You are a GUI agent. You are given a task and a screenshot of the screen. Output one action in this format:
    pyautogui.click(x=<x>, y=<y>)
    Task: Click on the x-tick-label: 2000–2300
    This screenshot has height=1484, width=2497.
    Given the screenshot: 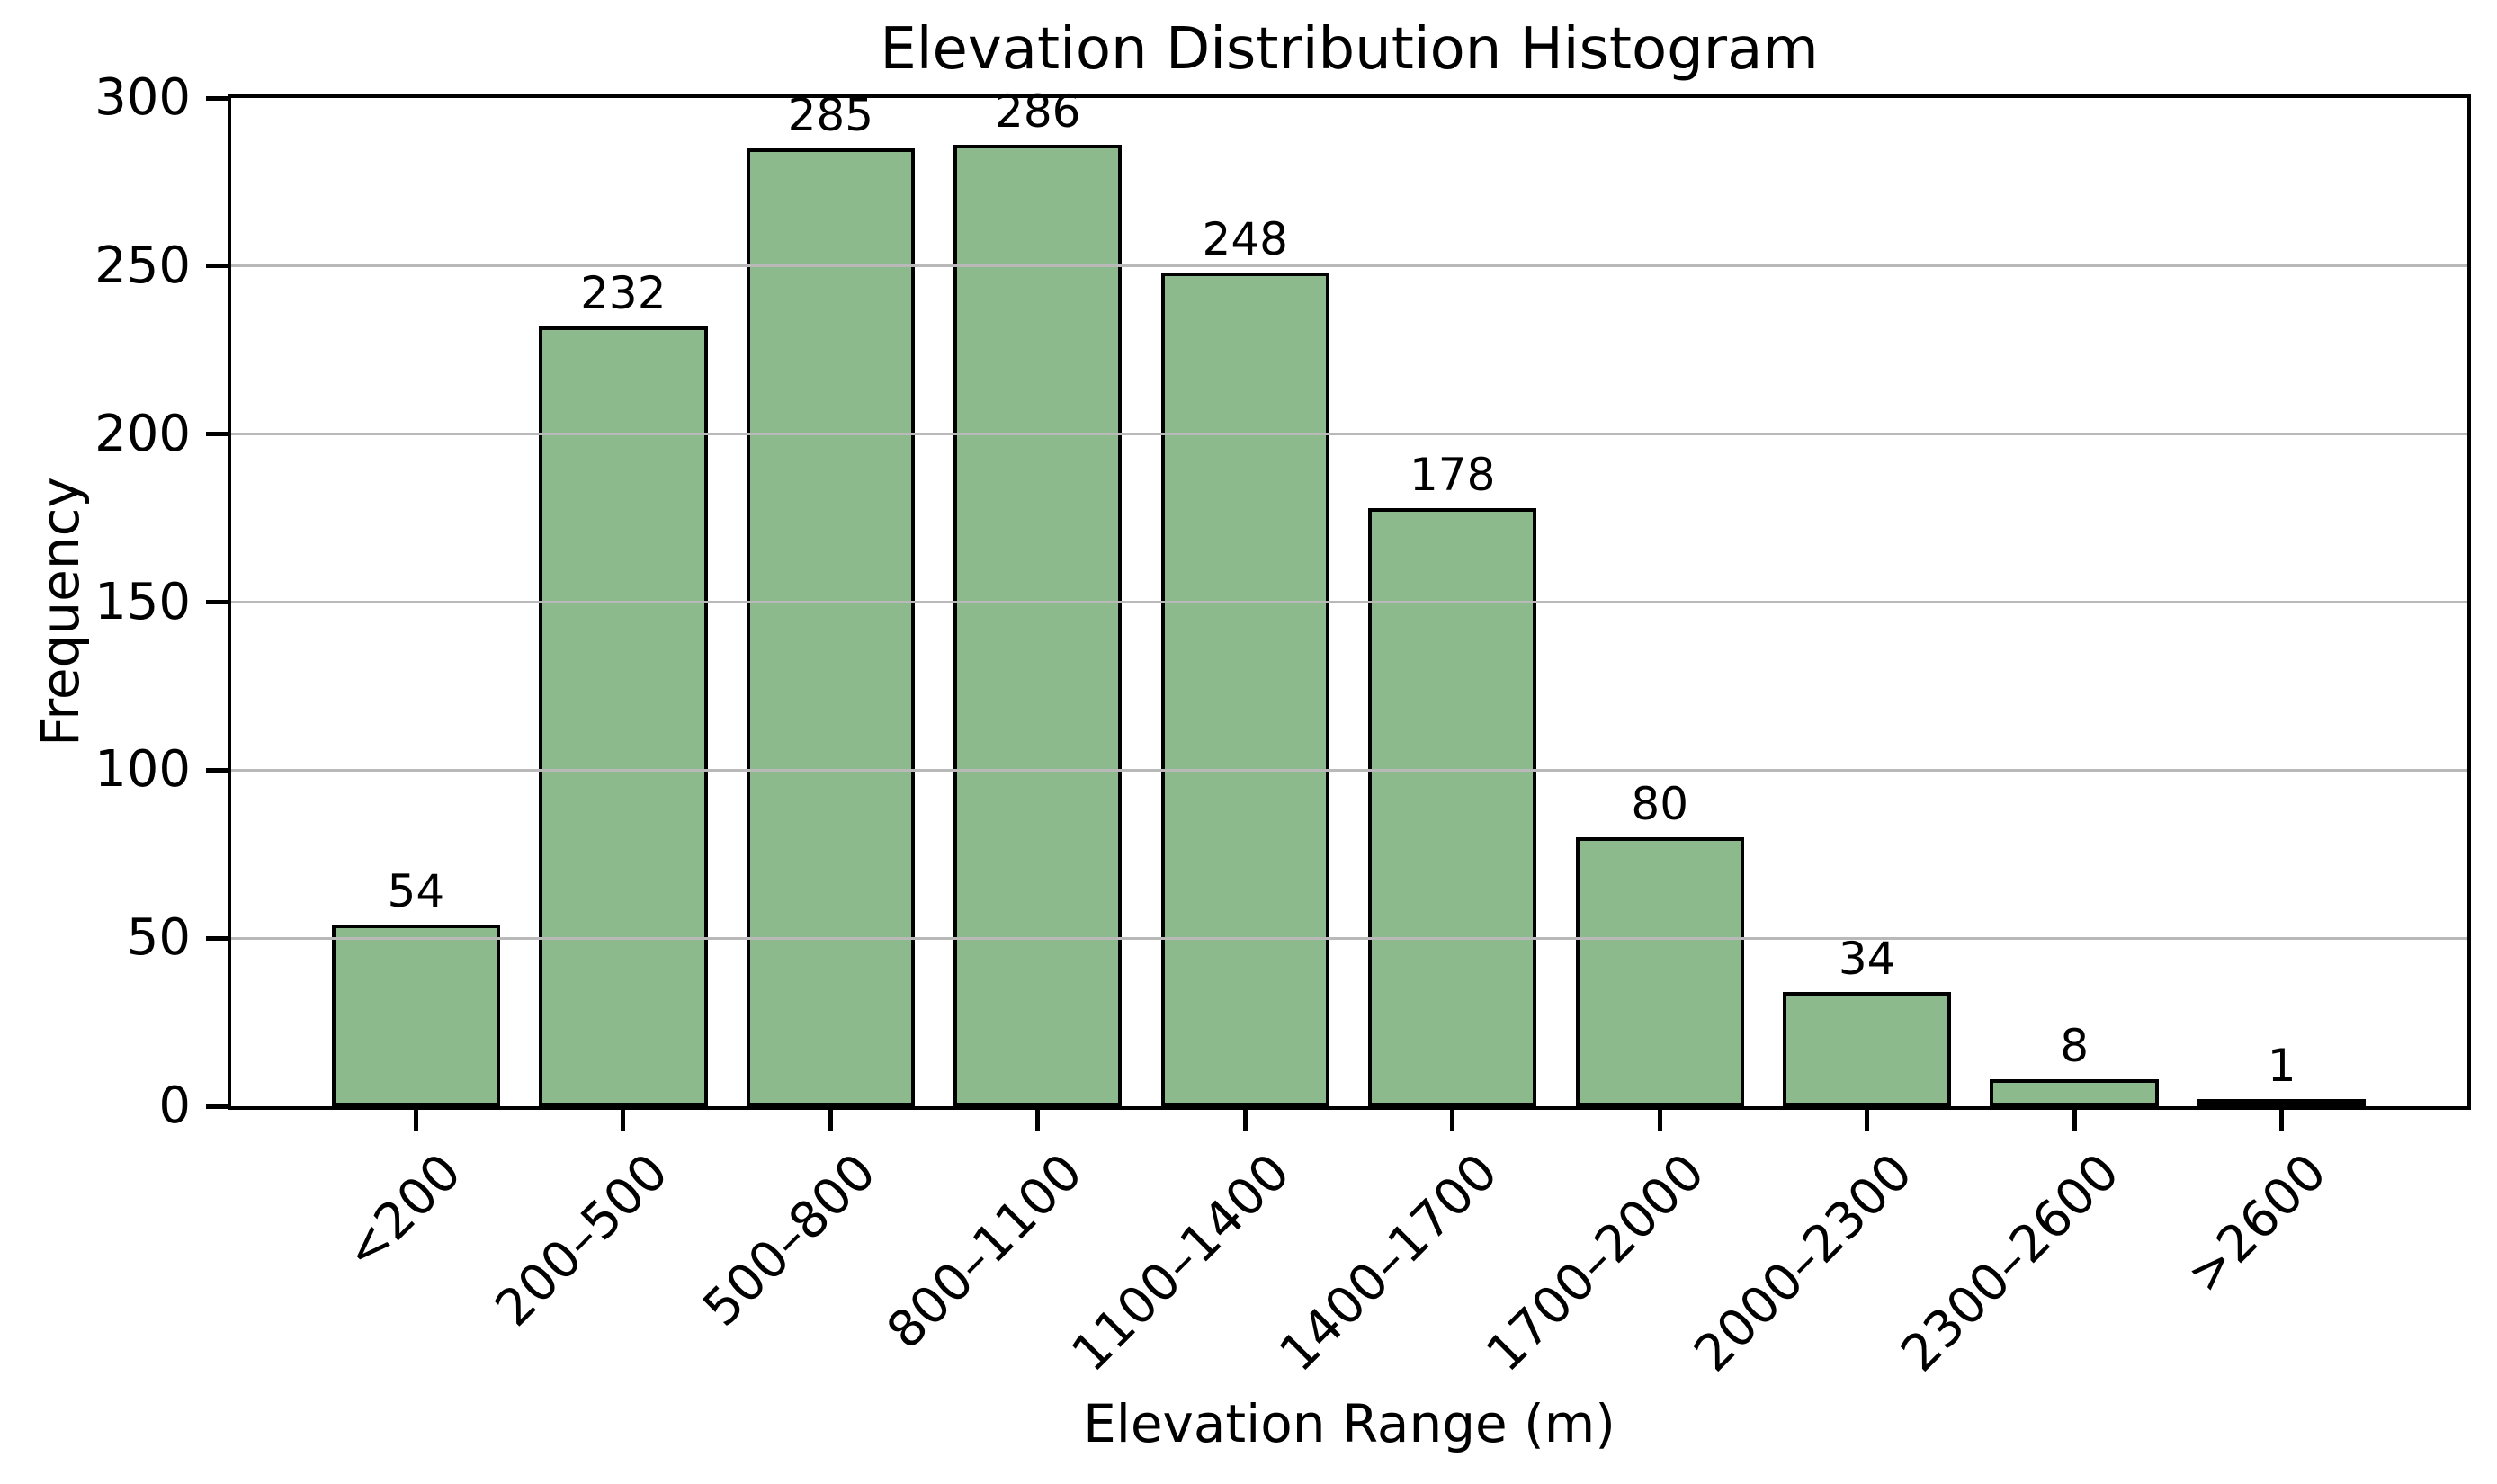 What is the action you would take?
    pyautogui.click(x=1803, y=1262)
    